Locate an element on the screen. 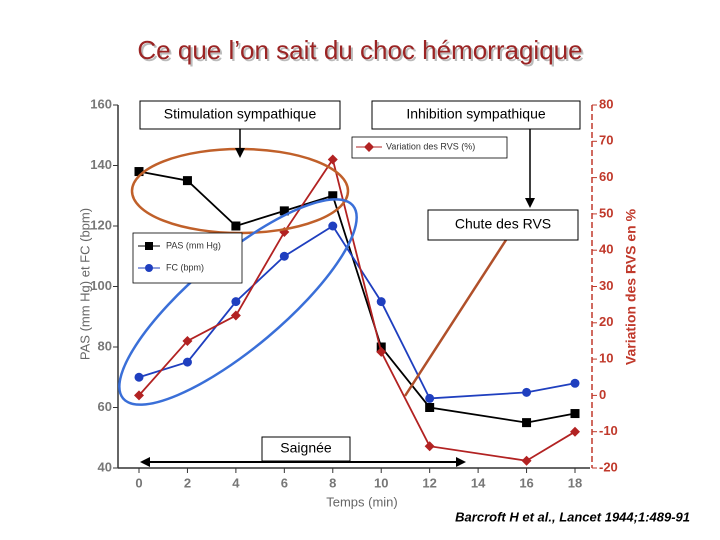 This screenshot has height=540, width=720. title-shadow: Ce que l’on sait du choc hémorragique is located at coordinates (361, 52).